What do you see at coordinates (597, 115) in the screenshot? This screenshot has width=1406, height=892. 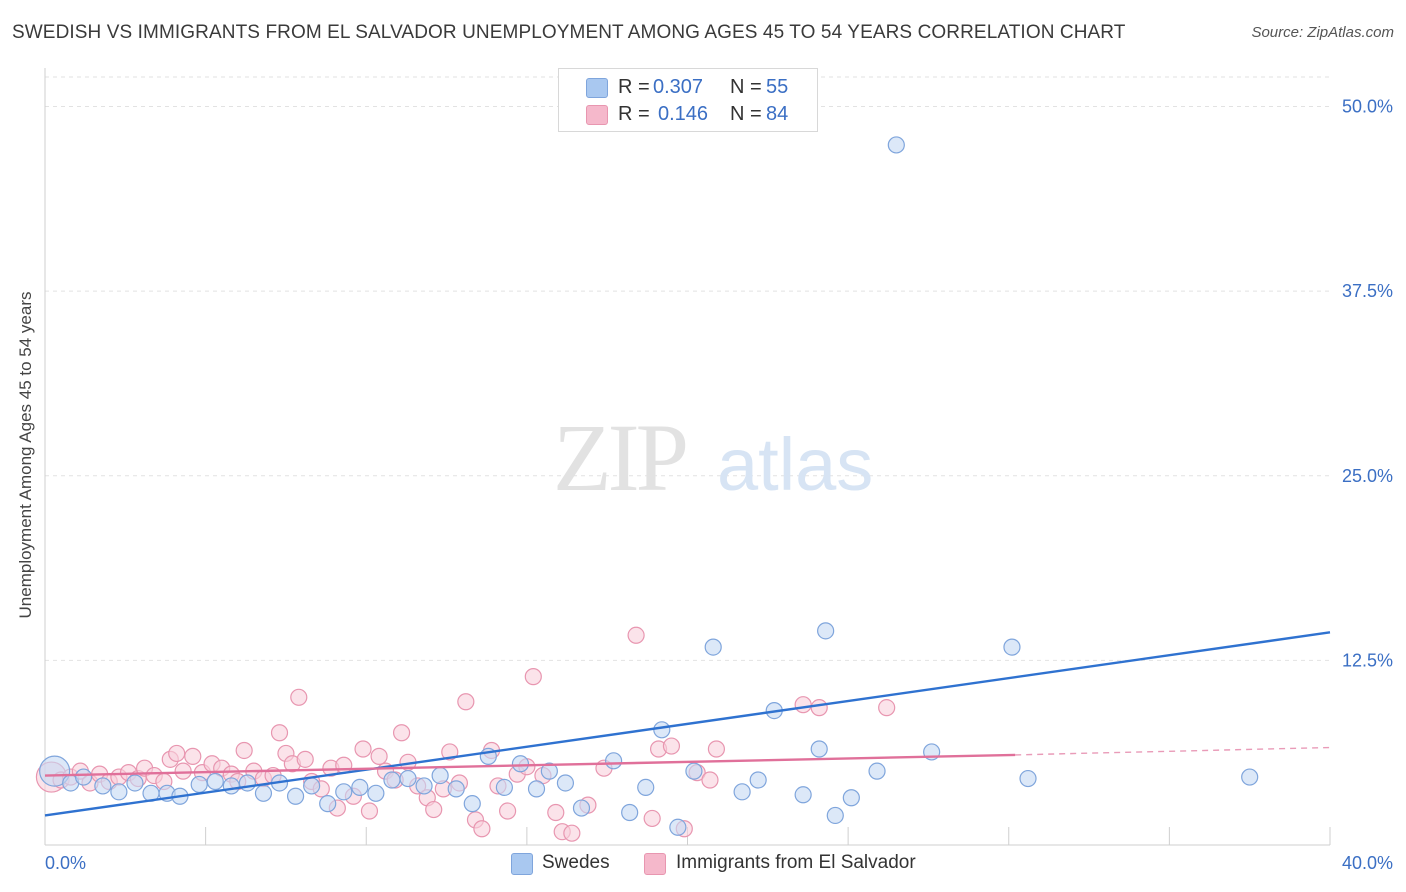 I see `legend-swatch-salvador` at bounding box center [597, 115].